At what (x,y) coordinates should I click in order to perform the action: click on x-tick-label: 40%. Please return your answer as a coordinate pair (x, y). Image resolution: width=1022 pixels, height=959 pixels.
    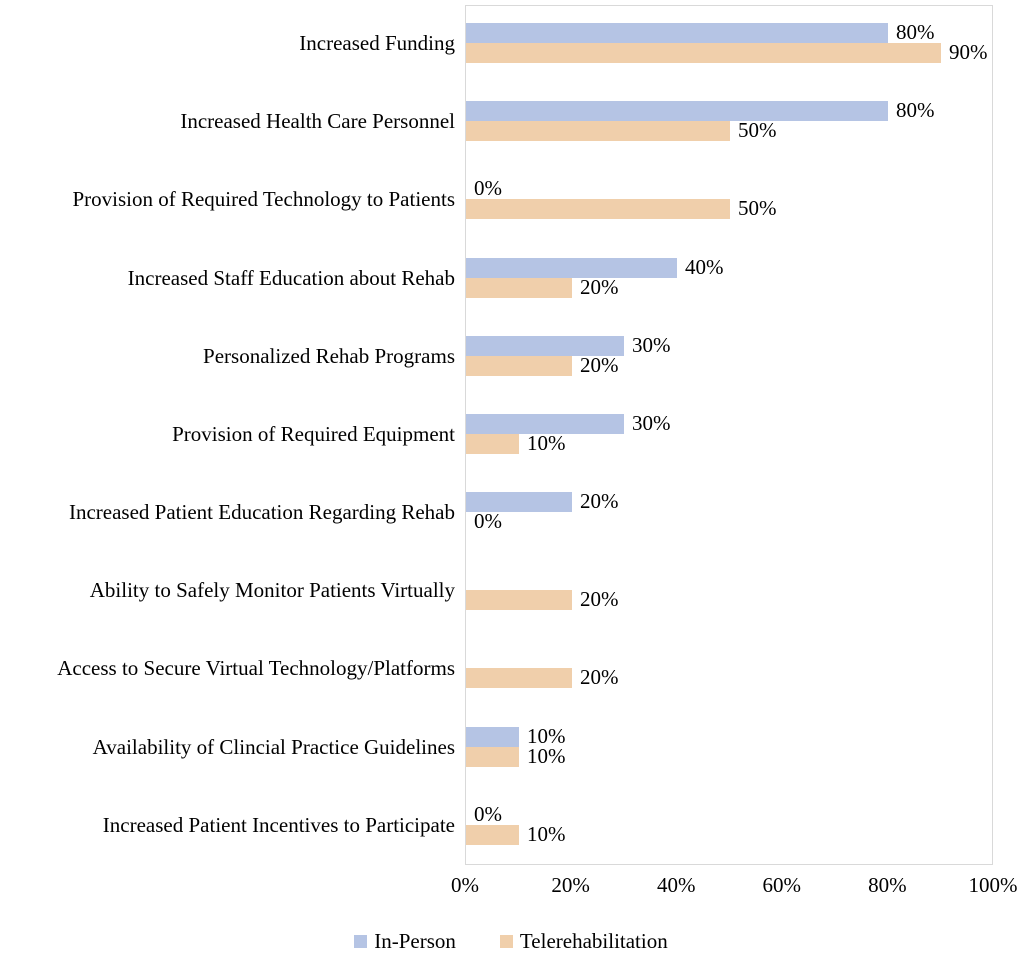
    Looking at the image, I should click on (676, 885).